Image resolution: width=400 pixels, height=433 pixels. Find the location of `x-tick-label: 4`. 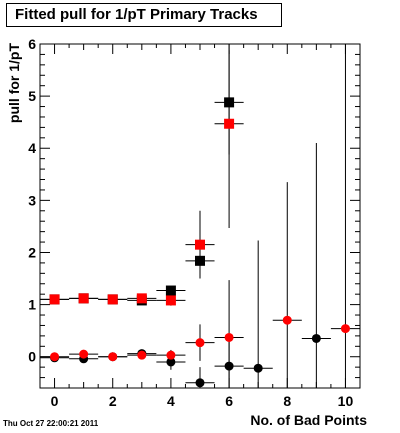

x-tick-label: 4 is located at coordinates (171, 401).